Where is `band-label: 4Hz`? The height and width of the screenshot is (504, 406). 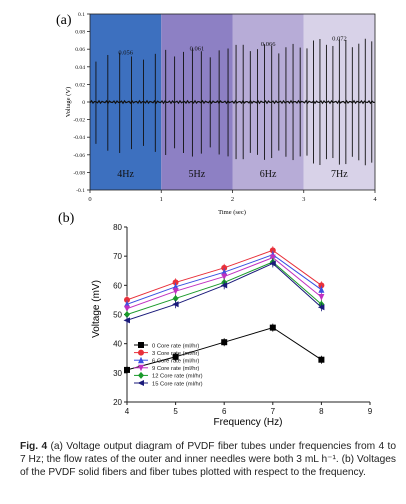 band-label: 4Hz is located at coordinates (125, 174).